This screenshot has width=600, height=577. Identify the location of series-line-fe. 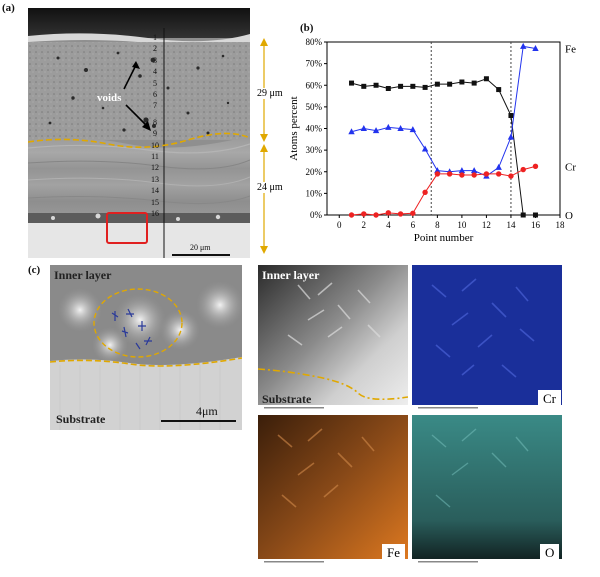
(443, 111).